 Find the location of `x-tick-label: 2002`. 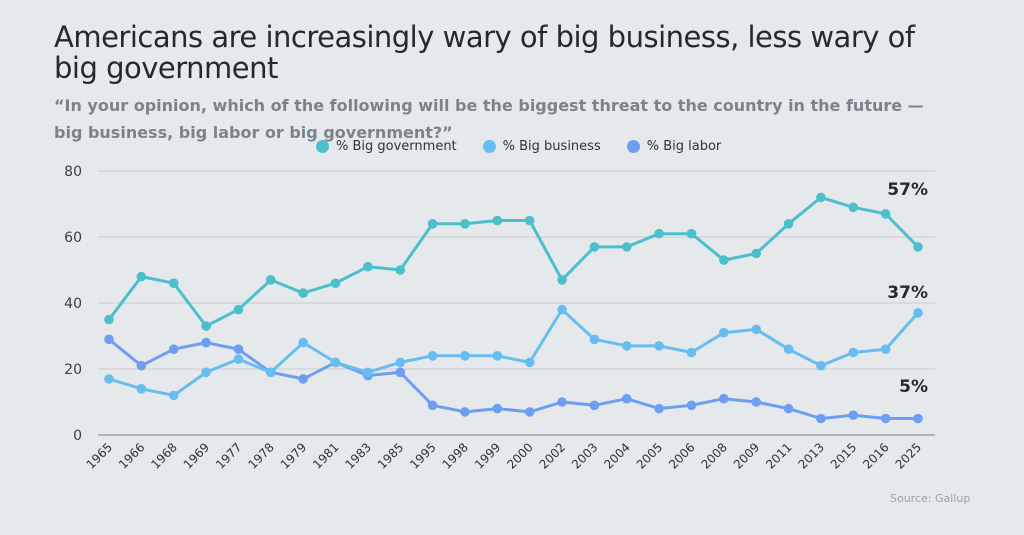

x-tick-label: 2002 is located at coordinates (552, 455).